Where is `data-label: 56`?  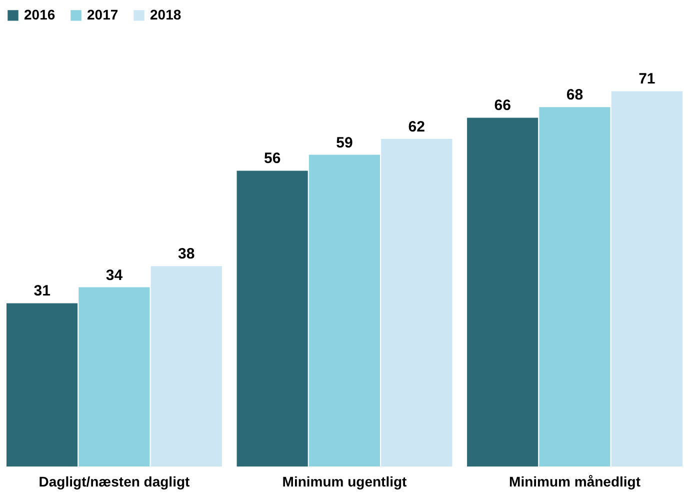
data-label: 56 is located at coordinates (272, 159).